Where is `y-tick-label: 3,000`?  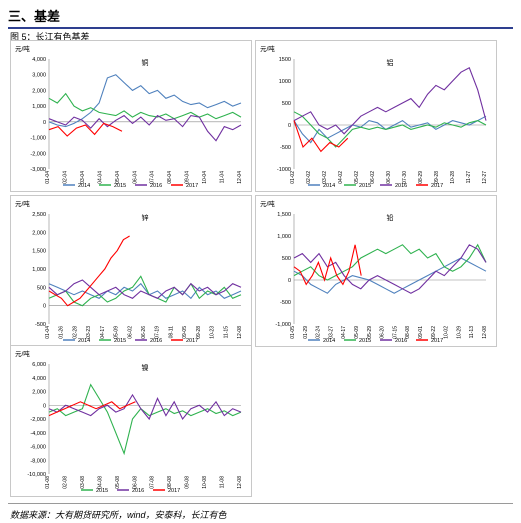 y-tick-label: 3,000 is located at coordinates (39, 76).